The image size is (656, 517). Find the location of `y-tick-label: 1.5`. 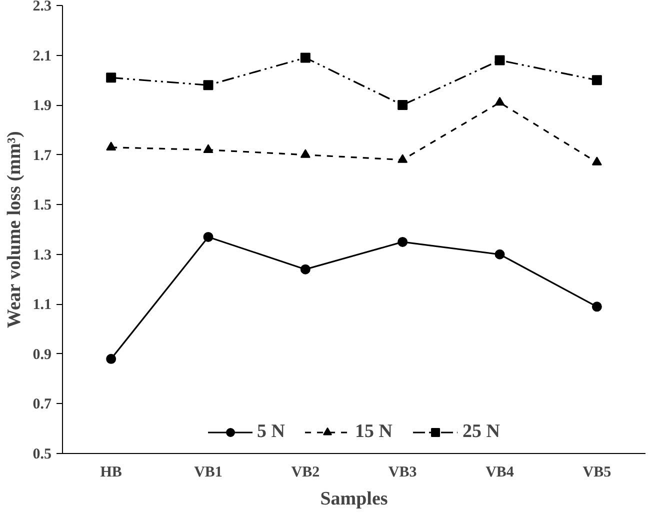

y-tick-label: 1.5 is located at coordinates (42, 206).